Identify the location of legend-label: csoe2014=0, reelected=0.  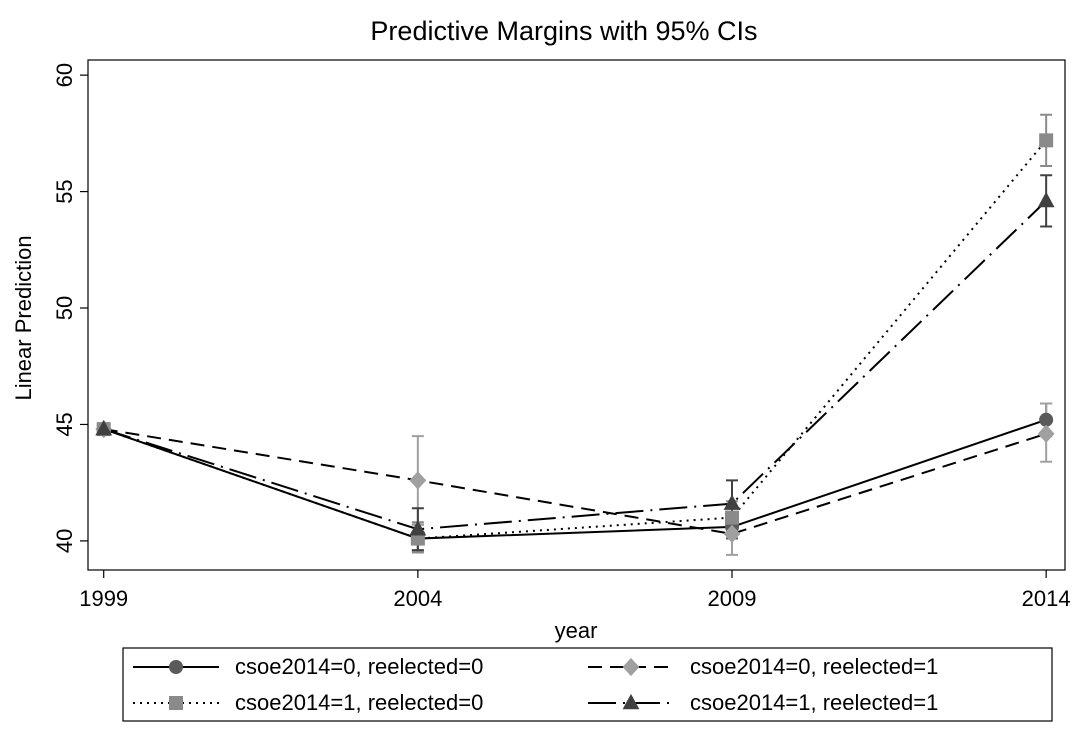
(359, 666).